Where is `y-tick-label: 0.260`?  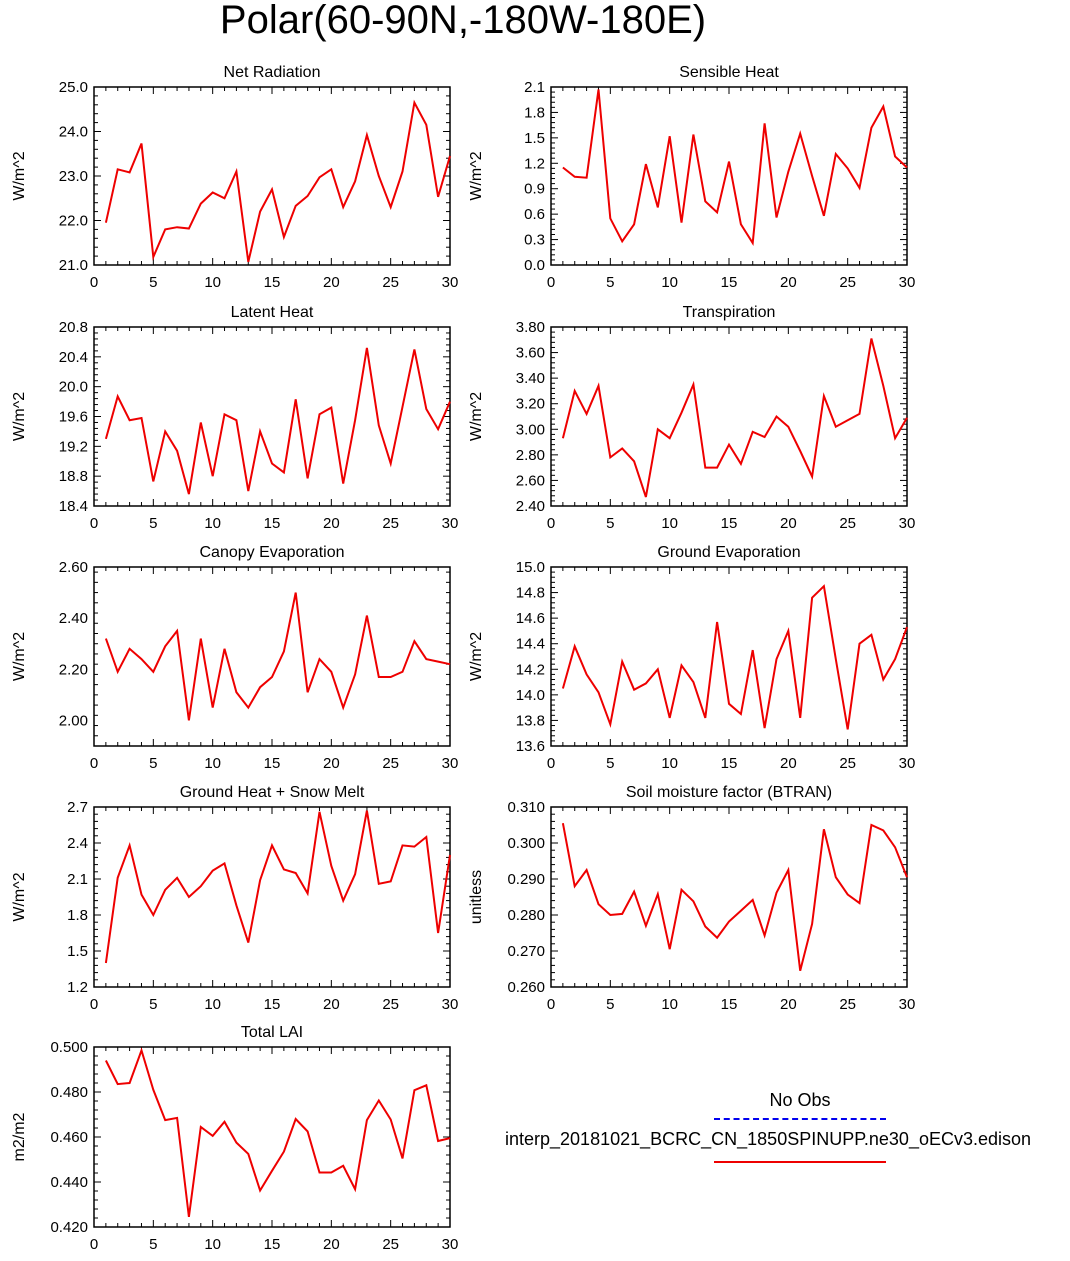
y-tick-label: 0.260 is located at coordinates (526, 987).